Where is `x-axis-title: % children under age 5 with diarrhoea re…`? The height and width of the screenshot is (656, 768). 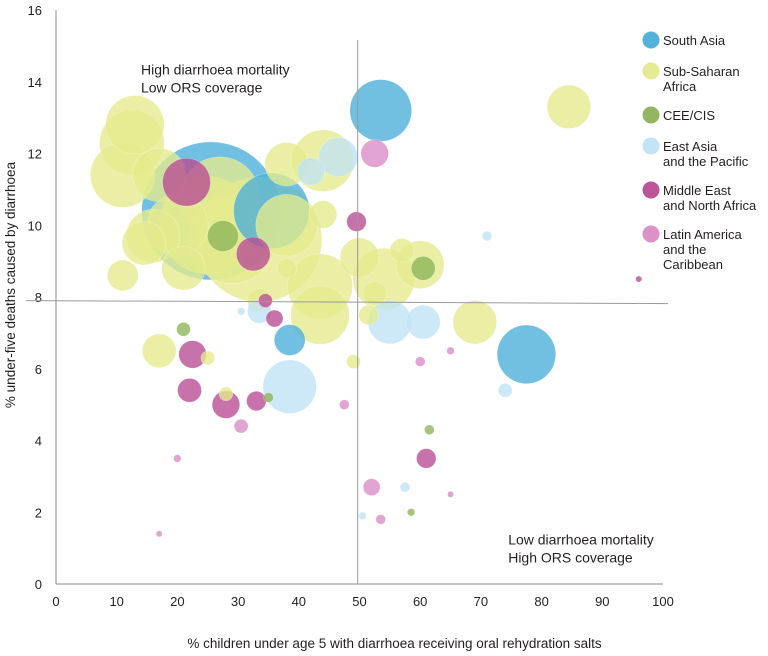
x-axis-title: % children under age 5 with diarrhoea re… is located at coordinates (394, 643).